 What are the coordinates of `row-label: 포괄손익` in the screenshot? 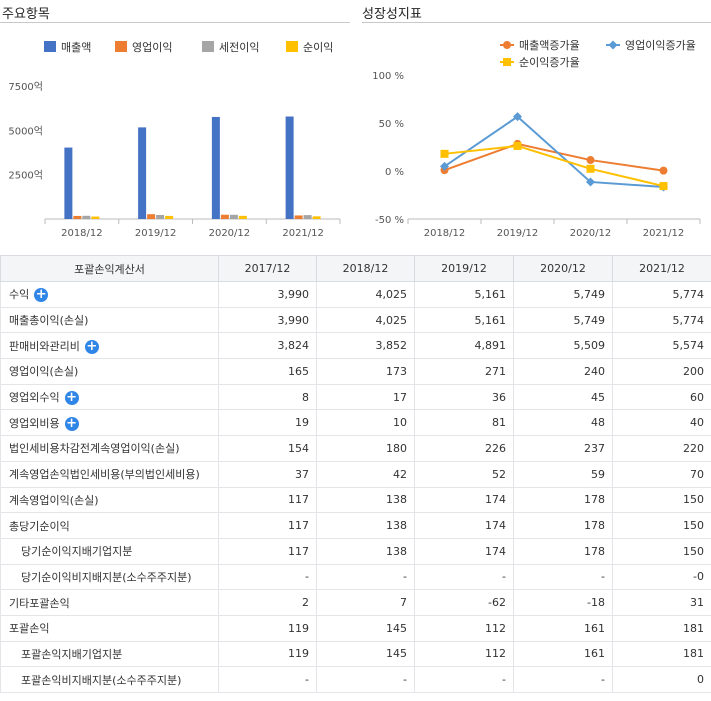 It's located at (29, 629).